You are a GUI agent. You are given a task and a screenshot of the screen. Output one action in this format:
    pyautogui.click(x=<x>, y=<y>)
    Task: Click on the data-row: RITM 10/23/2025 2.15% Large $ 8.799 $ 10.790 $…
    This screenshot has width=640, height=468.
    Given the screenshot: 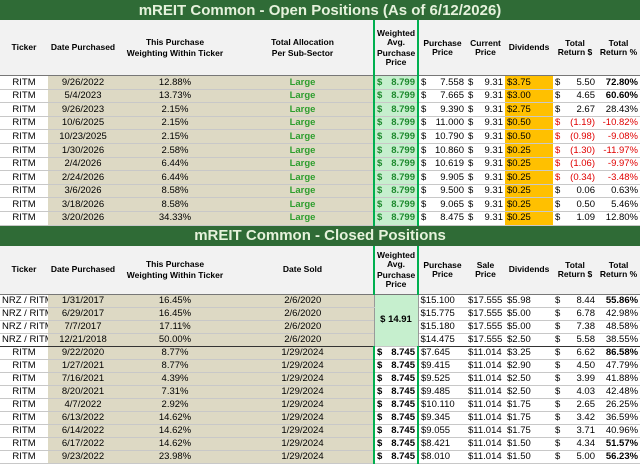 What is the action you would take?
    pyautogui.click(x=320, y=136)
    